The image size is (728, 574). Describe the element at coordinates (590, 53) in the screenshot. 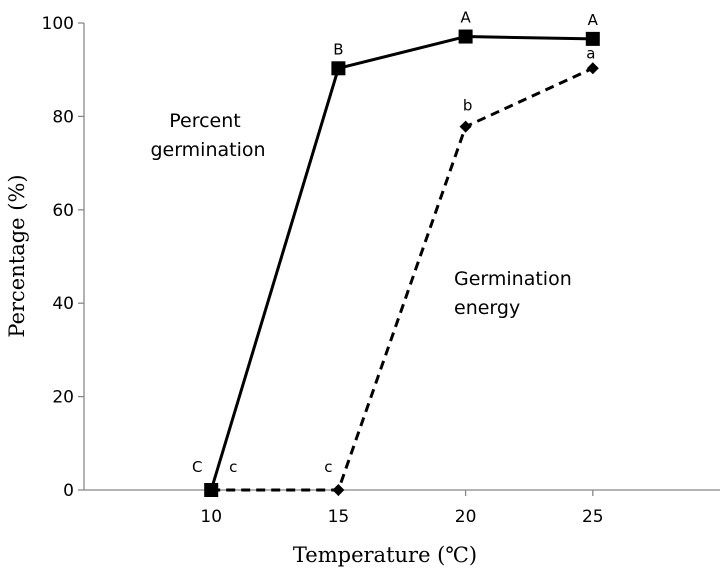

I see `significance-letter: a` at that location.